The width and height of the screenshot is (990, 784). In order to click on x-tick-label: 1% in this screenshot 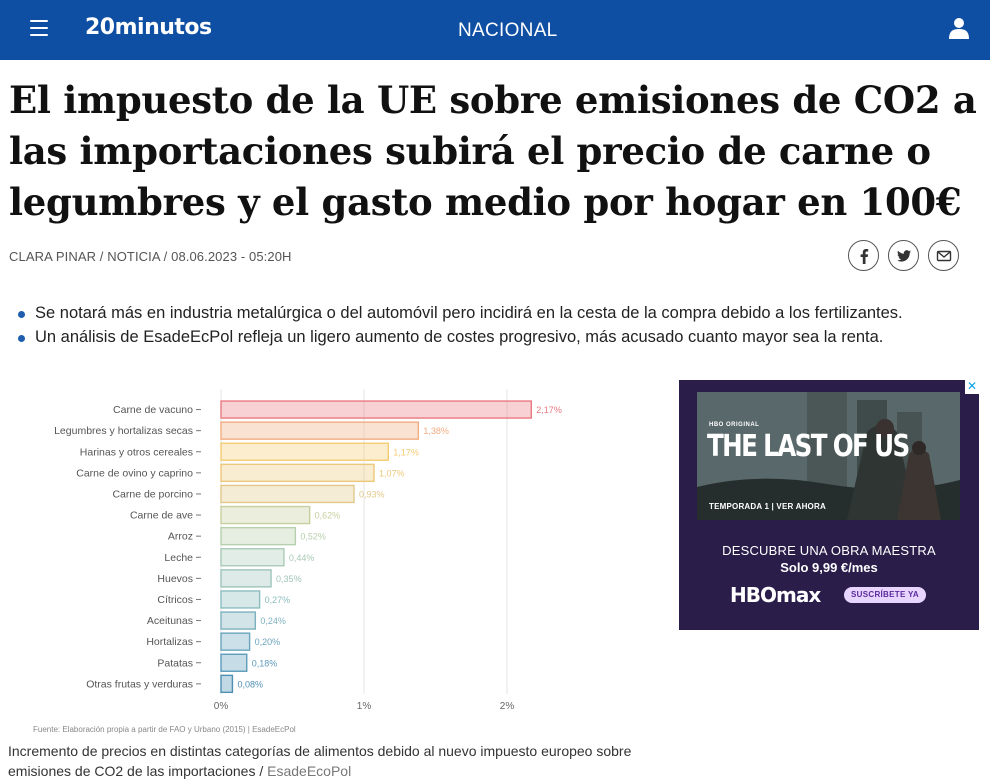, I will do `click(364, 706)`.